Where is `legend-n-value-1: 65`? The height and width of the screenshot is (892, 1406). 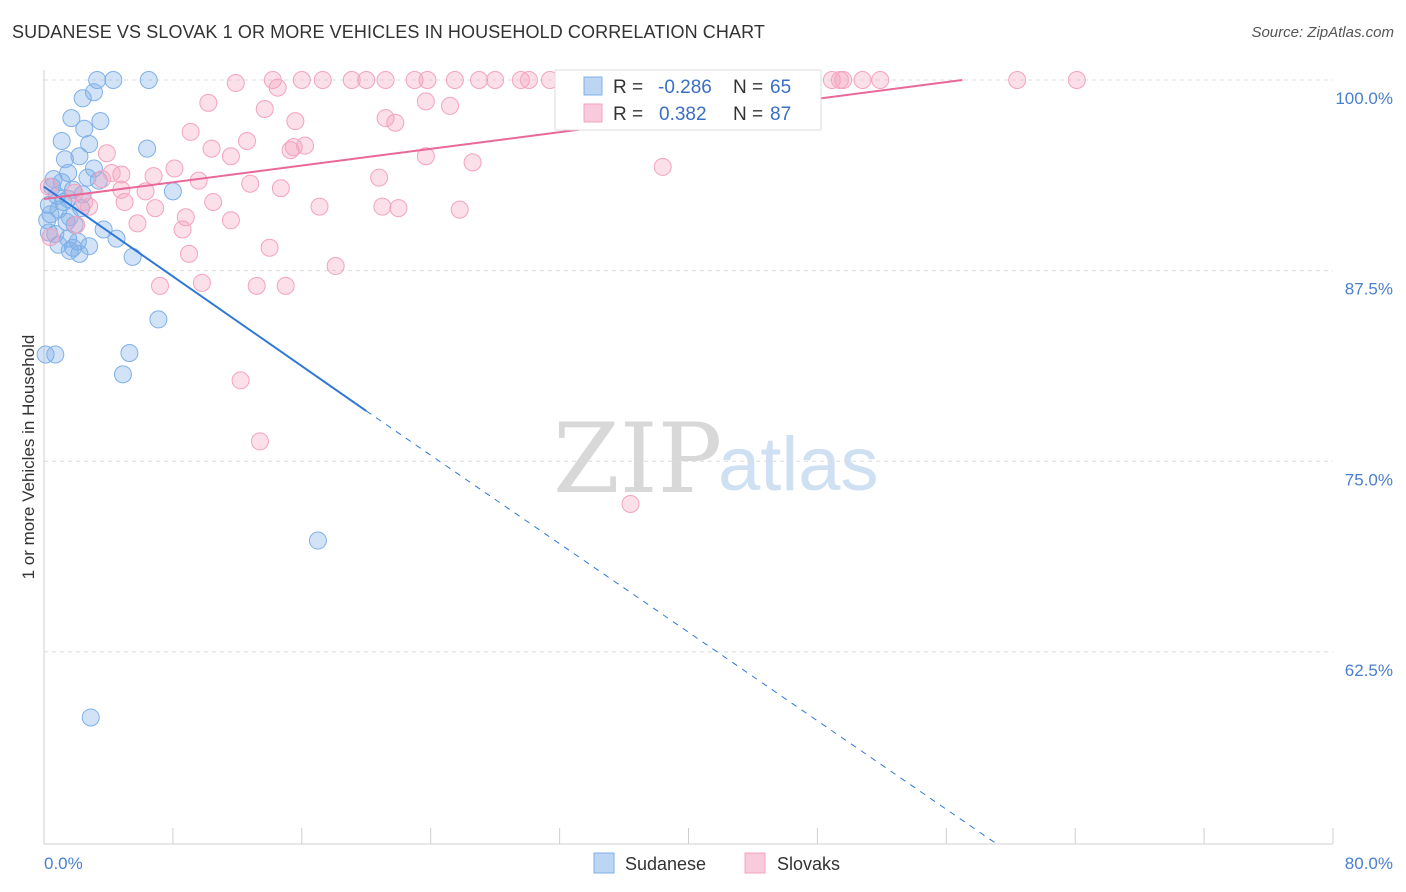
legend-n-value-1: 65 is located at coordinates (780, 87).